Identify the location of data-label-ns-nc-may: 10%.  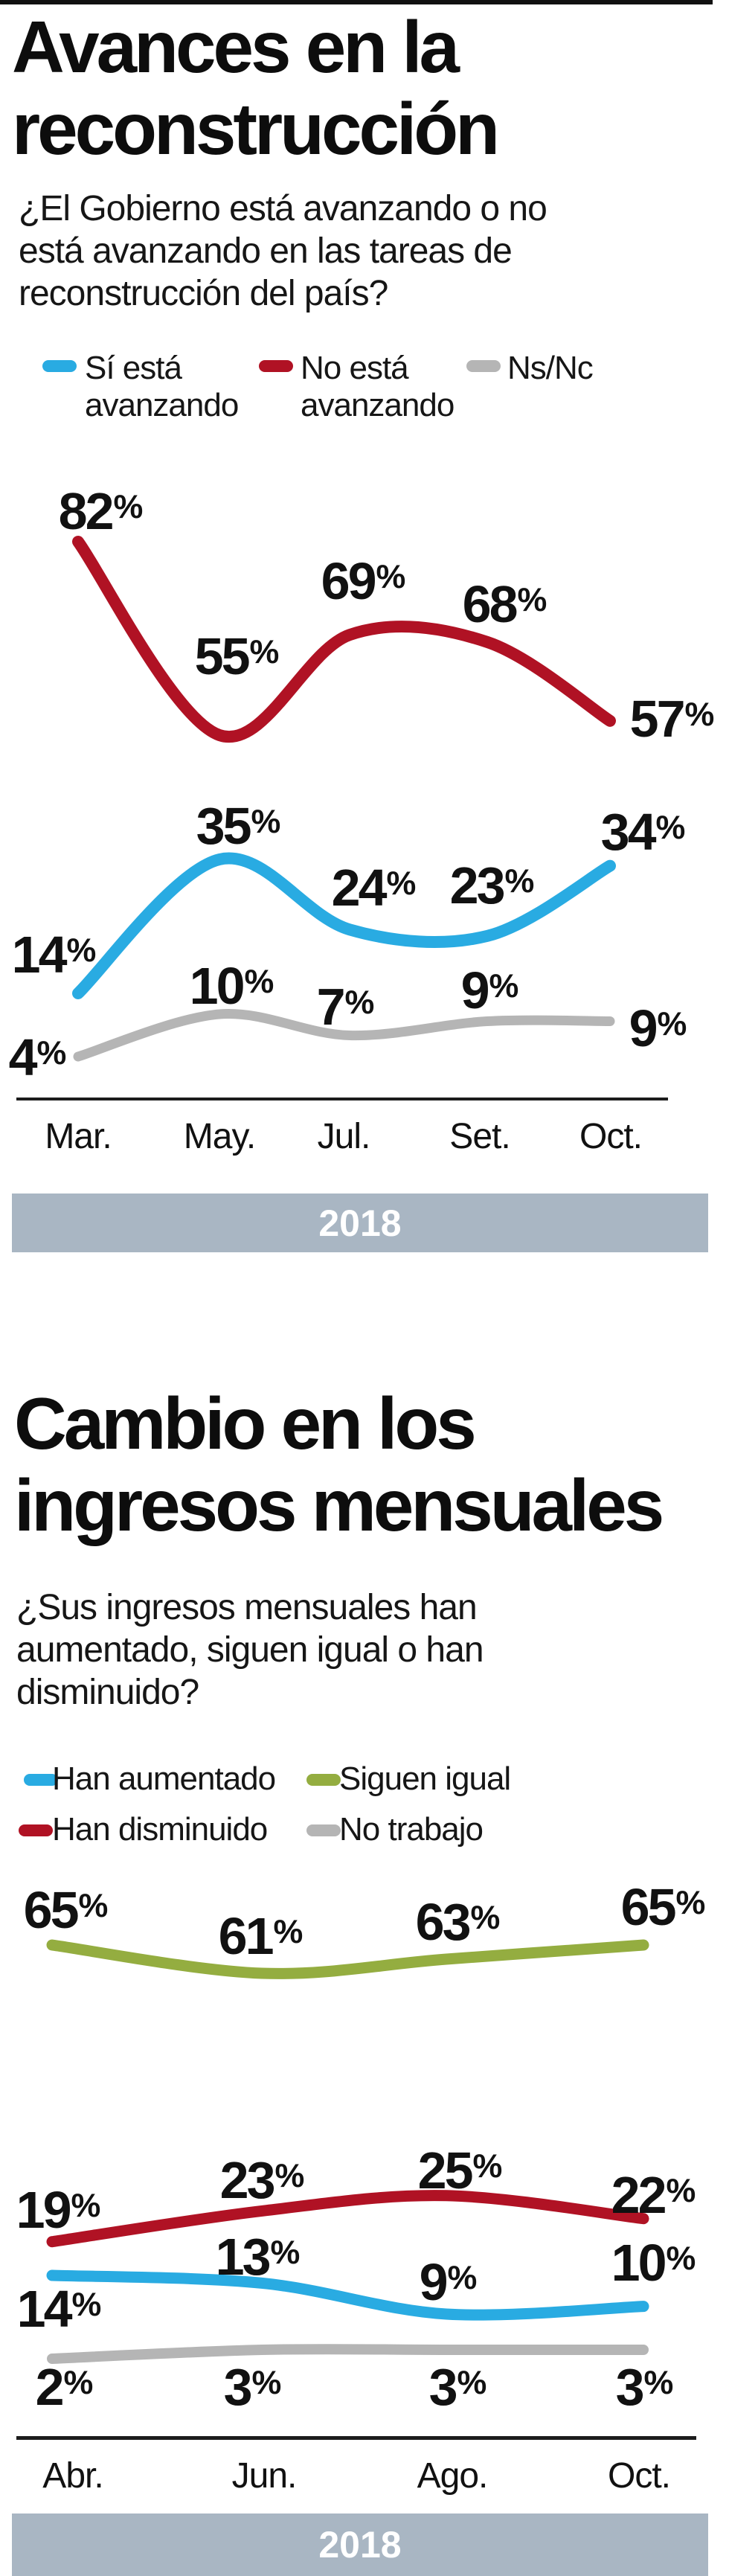
(232, 986).